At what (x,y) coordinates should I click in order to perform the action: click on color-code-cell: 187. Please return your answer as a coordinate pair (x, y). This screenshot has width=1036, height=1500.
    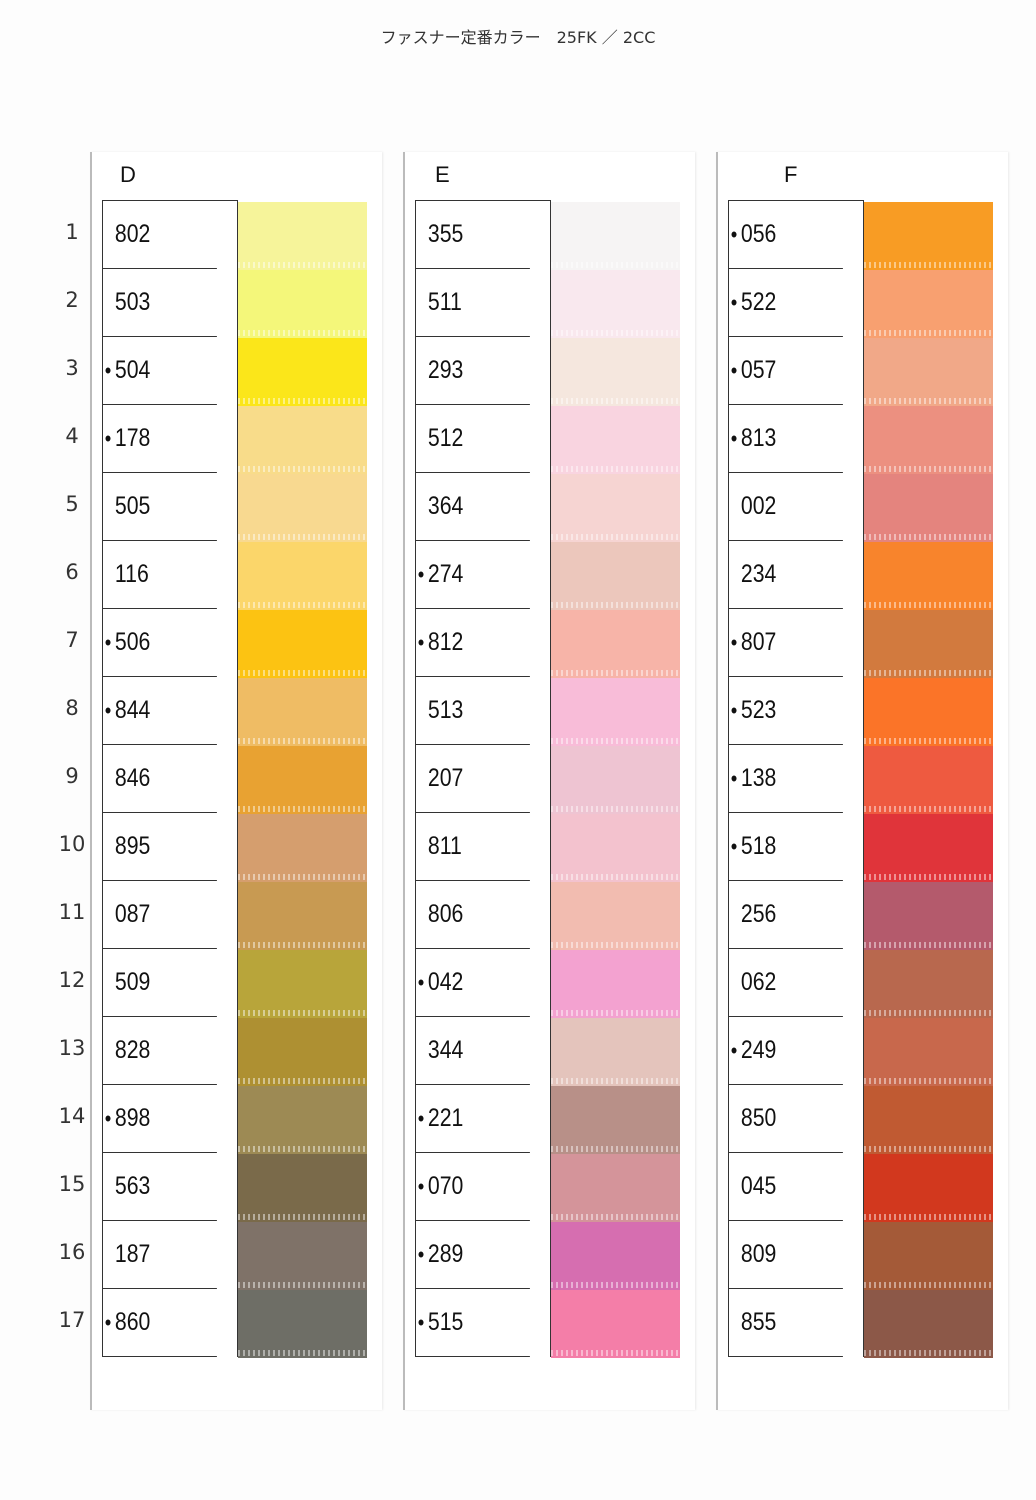
    Looking at the image, I should click on (160, 1255).